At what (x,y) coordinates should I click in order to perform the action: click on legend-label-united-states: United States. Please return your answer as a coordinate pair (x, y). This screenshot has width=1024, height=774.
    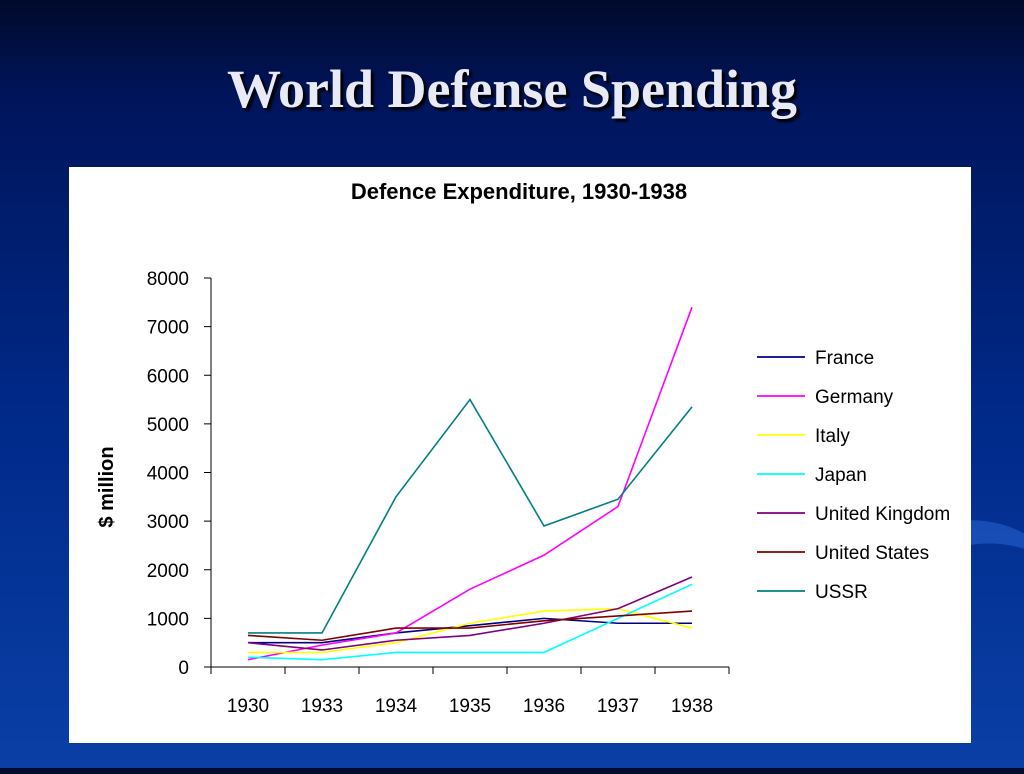
    Looking at the image, I should click on (872, 553).